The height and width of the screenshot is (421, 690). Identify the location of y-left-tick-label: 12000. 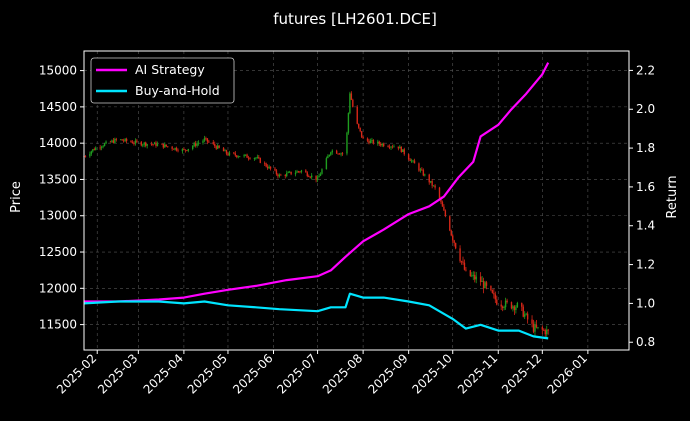
(58, 288).